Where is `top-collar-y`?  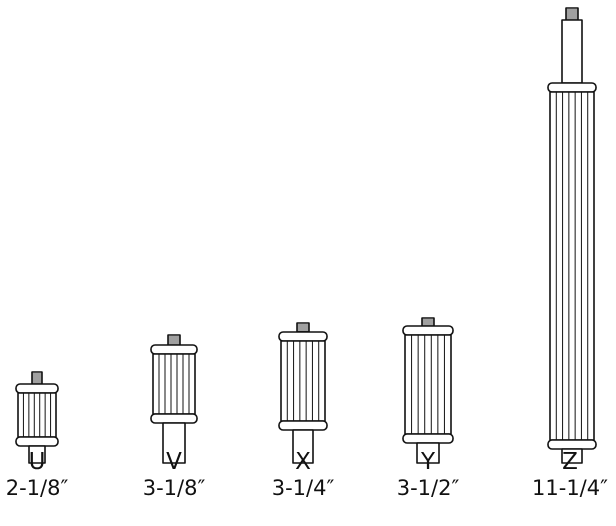
top-collar-y is located at coordinates (428, 330).